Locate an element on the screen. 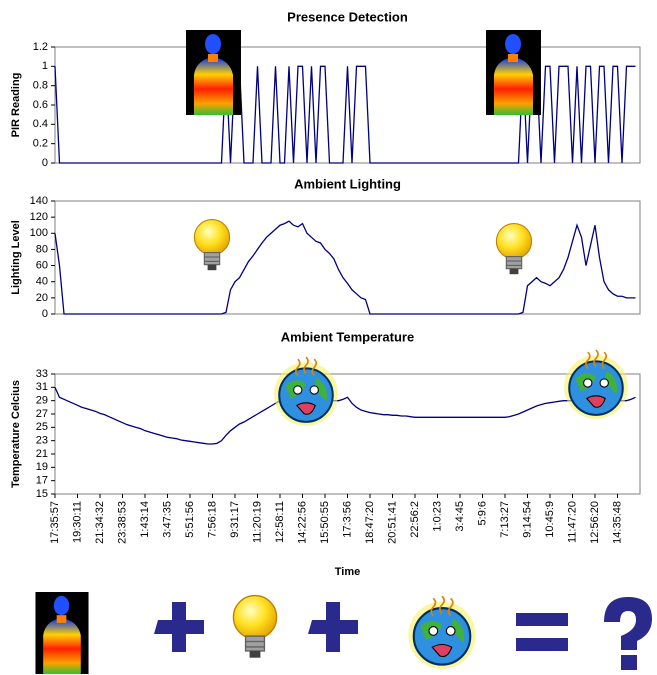  x-tick-label: 3:47:35 is located at coordinates (167, 519).